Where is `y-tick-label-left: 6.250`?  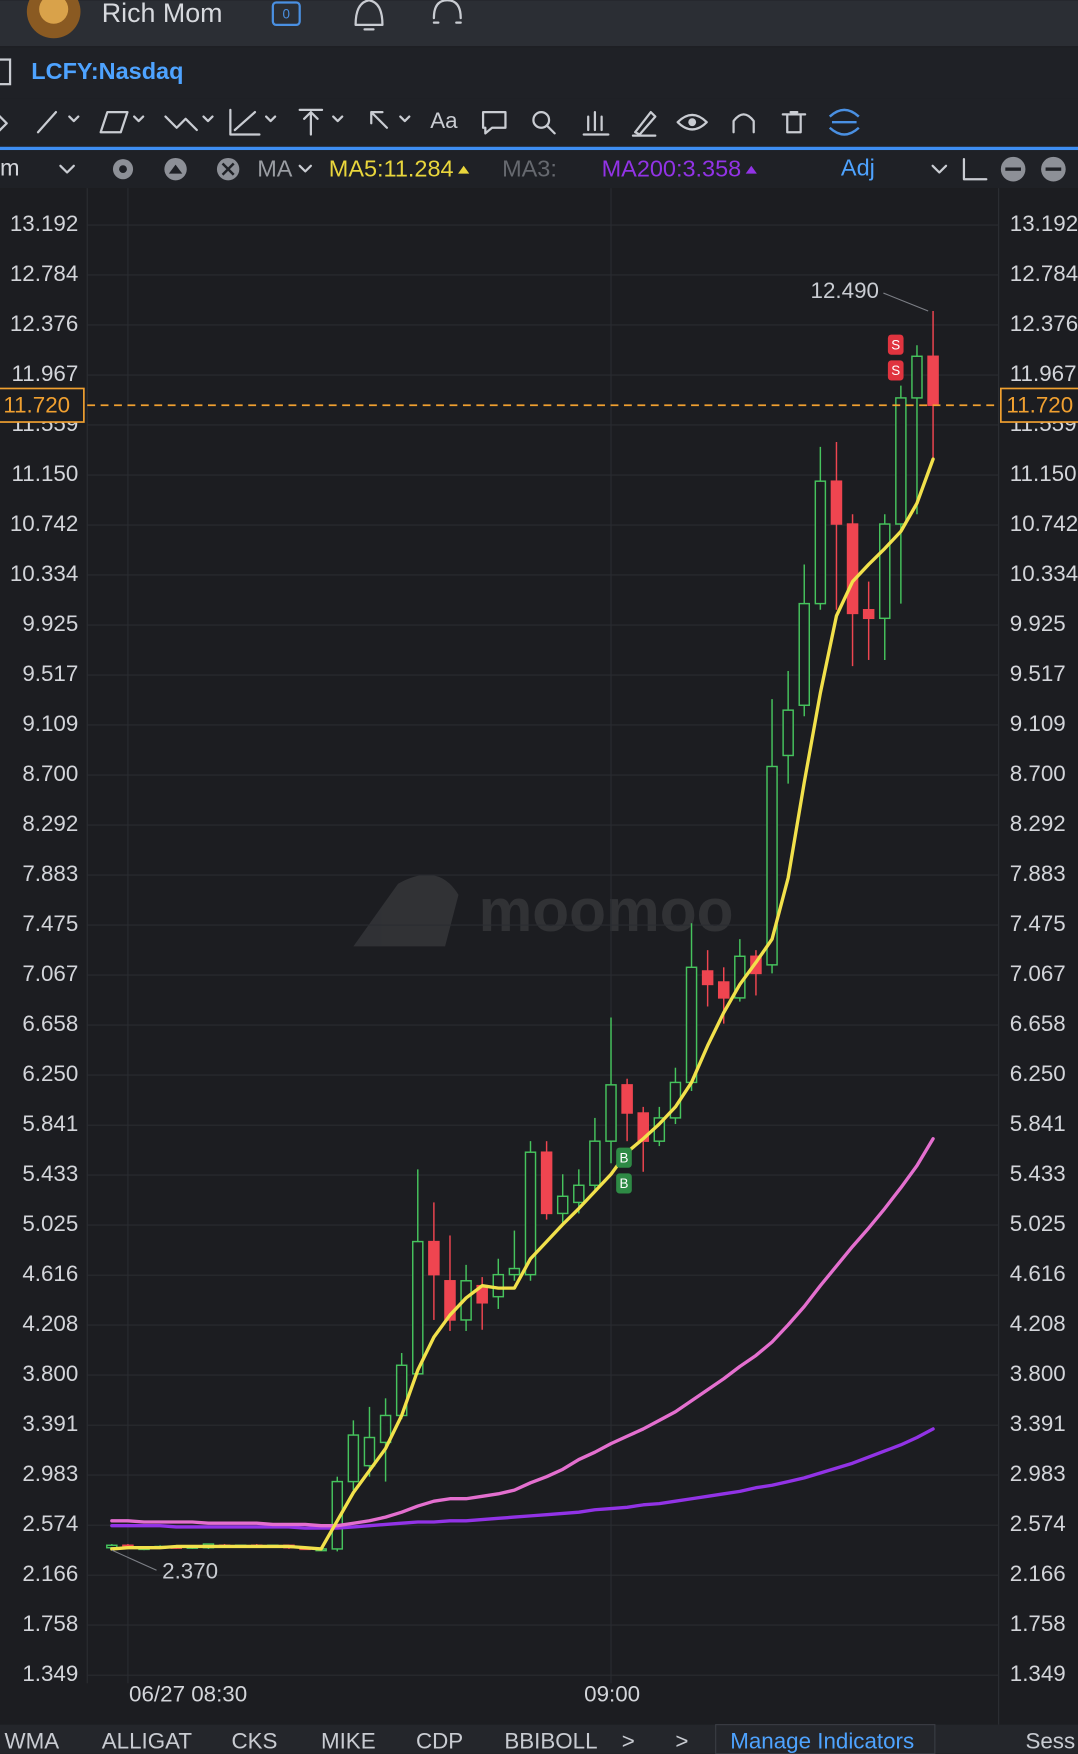
y-tick-label-left: 6.250 is located at coordinates (50, 1073).